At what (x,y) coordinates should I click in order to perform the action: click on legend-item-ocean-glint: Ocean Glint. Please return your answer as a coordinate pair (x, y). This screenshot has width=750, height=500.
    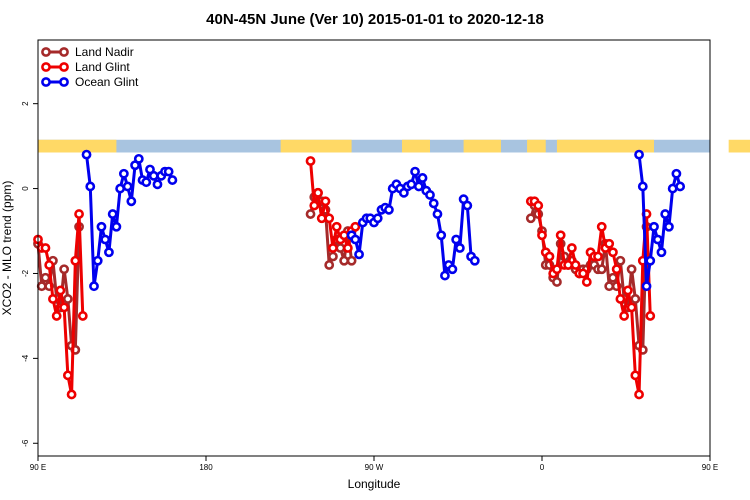
    Looking at the image, I should click on (90, 82).